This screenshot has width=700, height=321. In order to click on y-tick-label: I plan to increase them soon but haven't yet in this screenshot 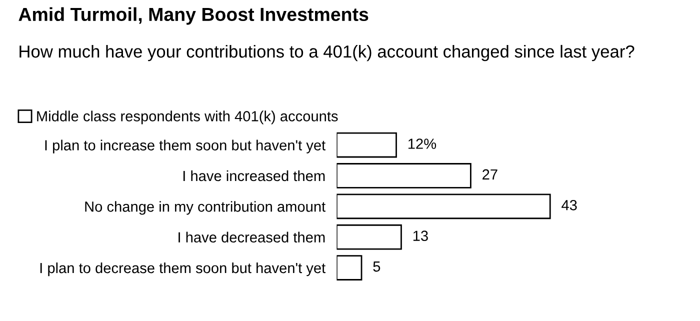, I will do `click(185, 147)`.